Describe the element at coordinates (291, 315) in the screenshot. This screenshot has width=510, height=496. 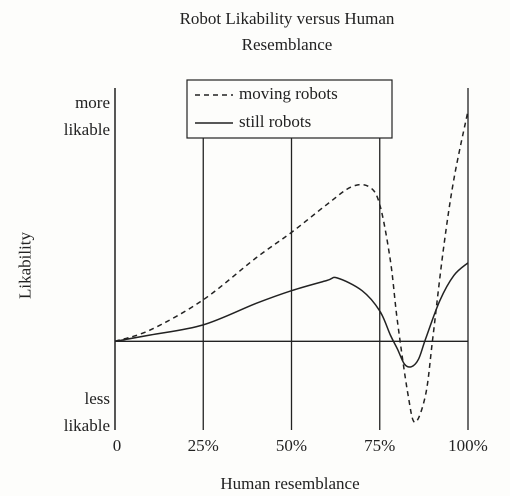
I see `series-line` at that location.